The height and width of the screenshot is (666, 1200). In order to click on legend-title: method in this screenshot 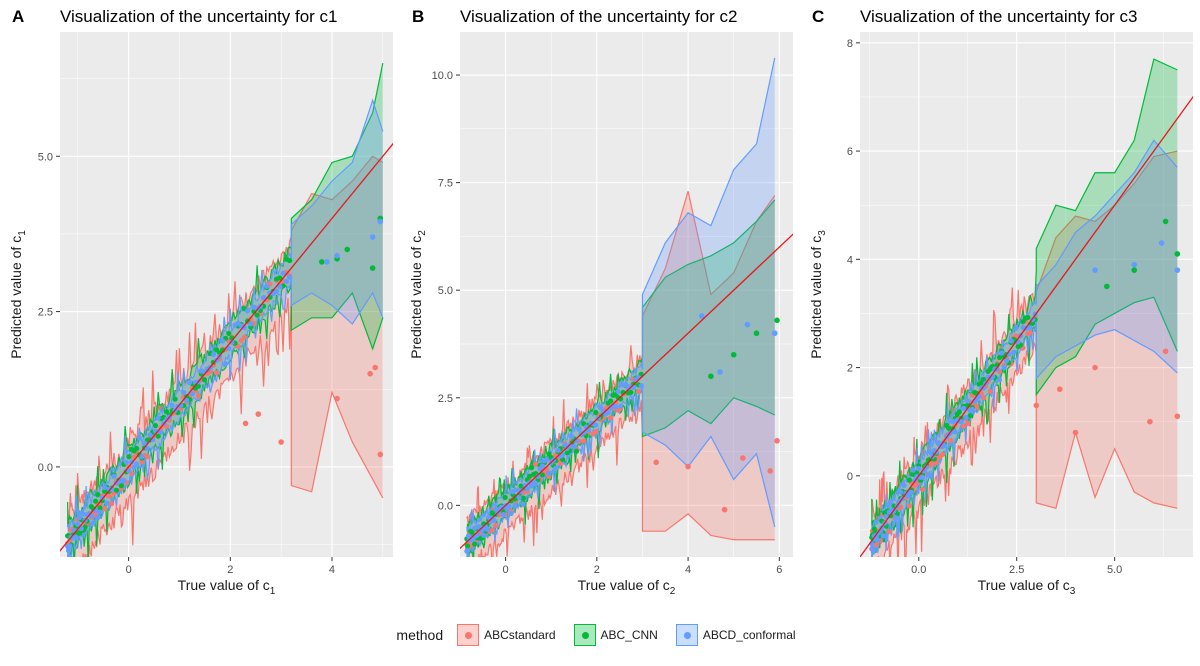, I will do `click(420, 635)`.